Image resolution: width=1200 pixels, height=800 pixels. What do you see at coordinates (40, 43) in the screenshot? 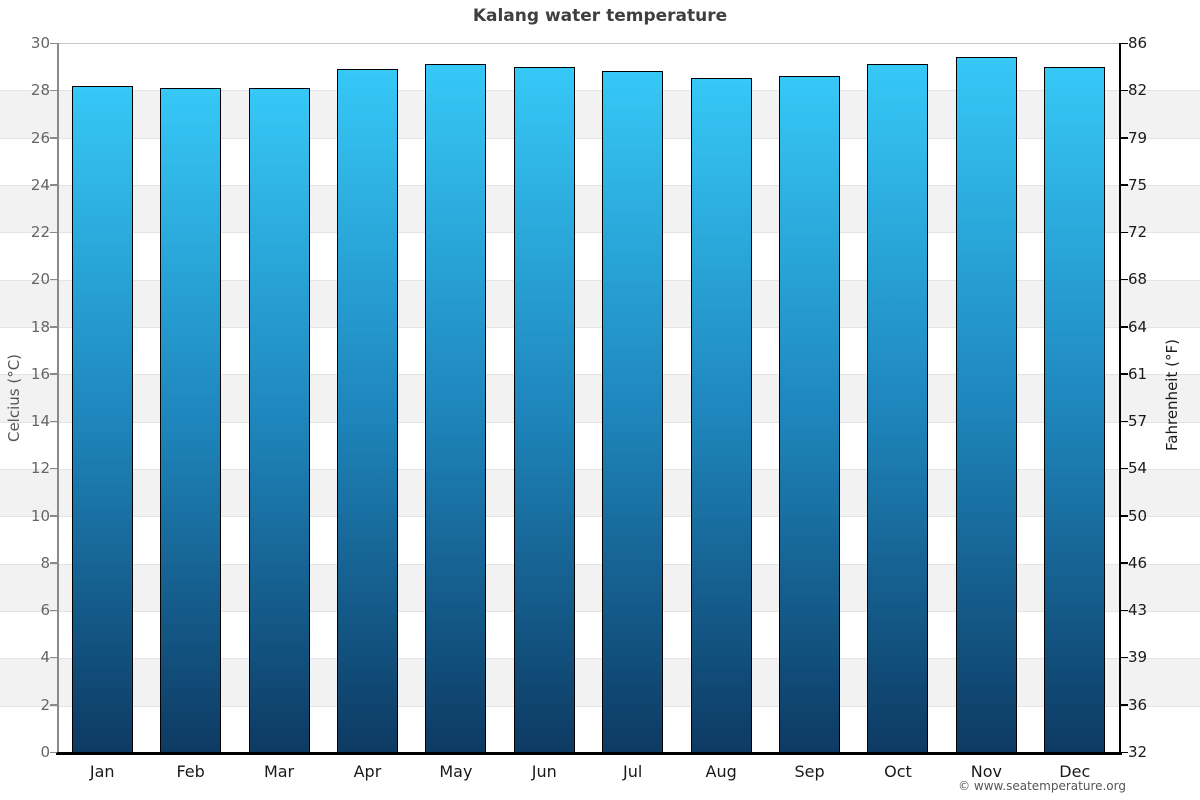
I see `y-tick-label-celsius: 30` at bounding box center [40, 43].